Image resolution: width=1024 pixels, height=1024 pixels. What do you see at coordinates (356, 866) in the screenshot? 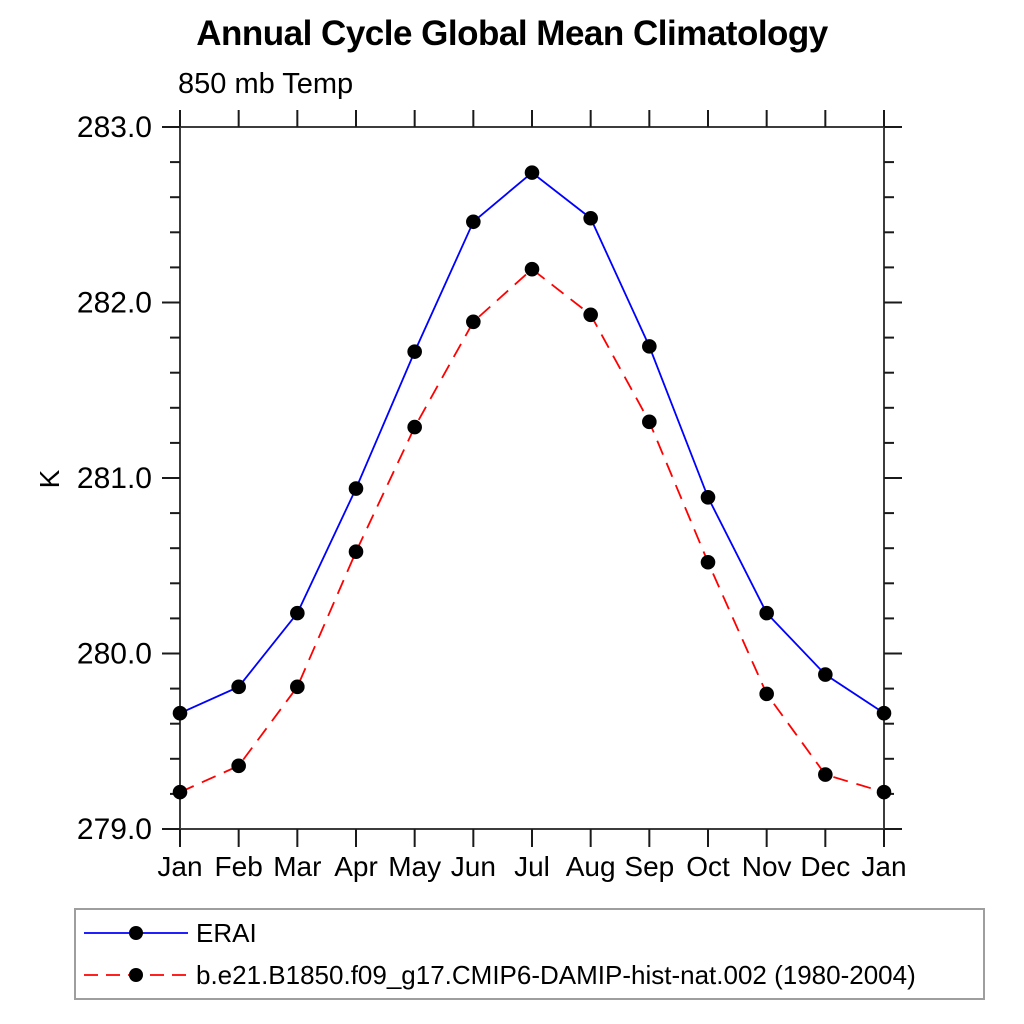
I see `x-tick-label: Apr` at bounding box center [356, 866].